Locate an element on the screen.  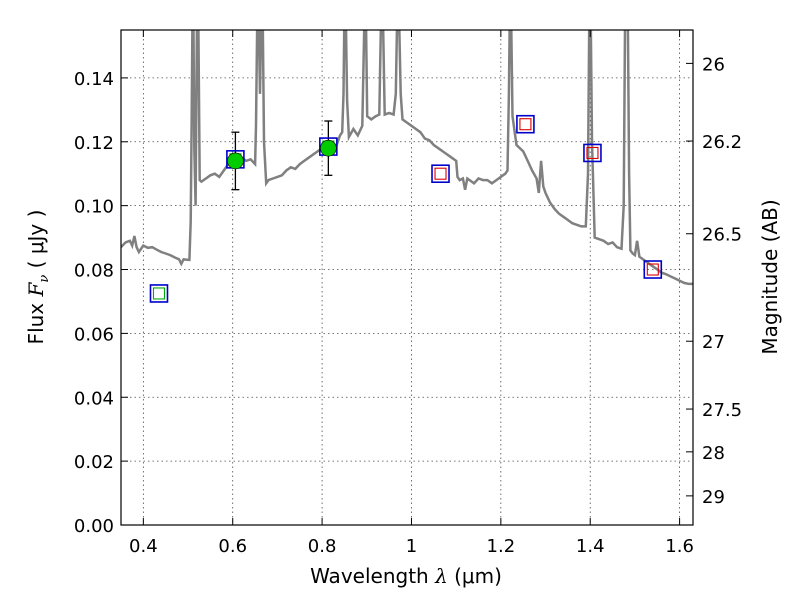
y-tick-label: 0.10 is located at coordinates (94, 207).